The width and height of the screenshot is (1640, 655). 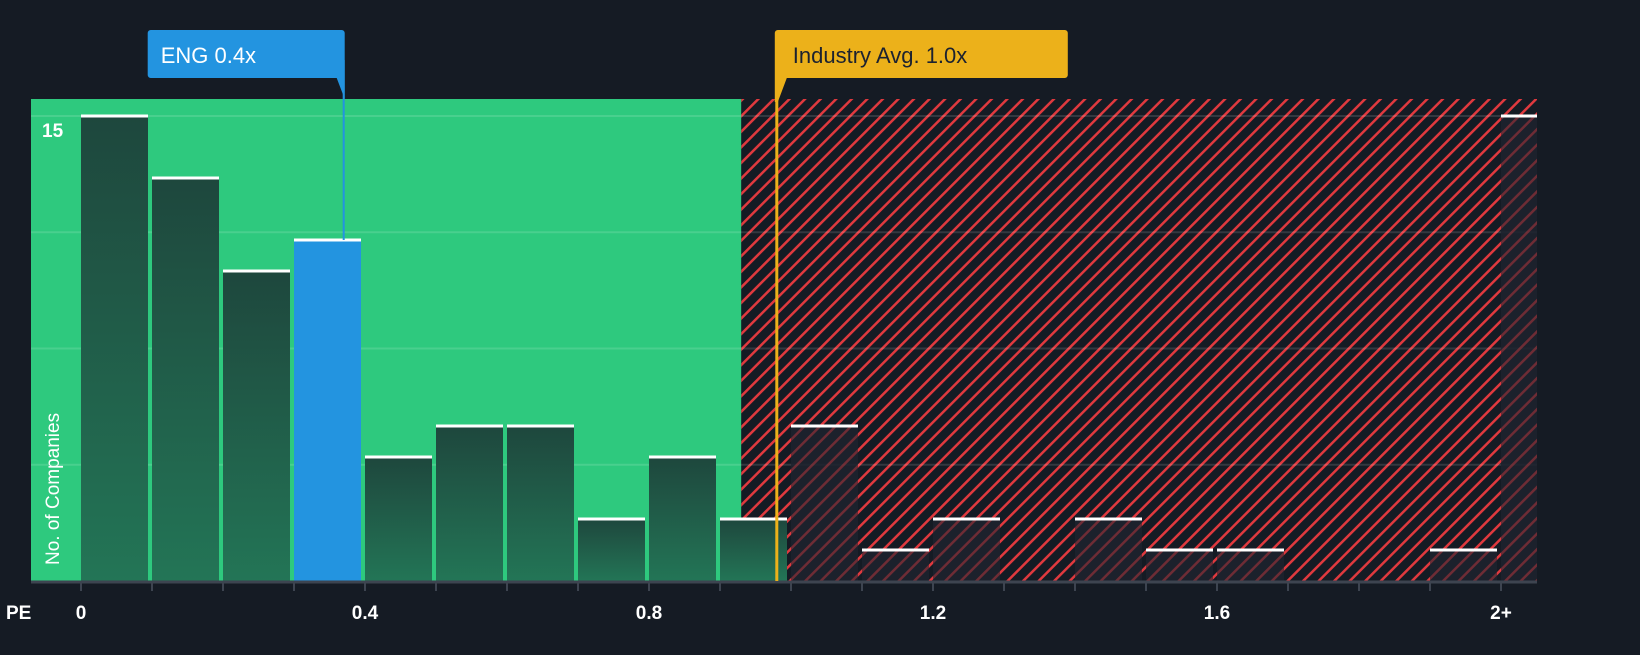 I want to click on x-tick-label: 0, so click(x=81, y=613).